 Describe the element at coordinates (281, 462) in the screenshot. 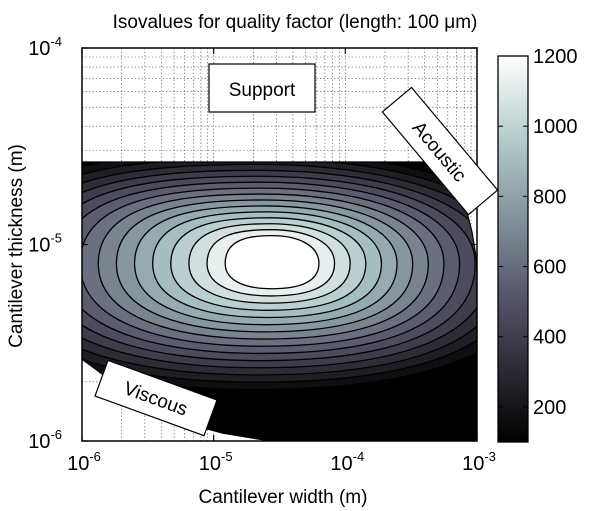

I see `x-tick-labels: 10⁻⁶ 10⁻⁵ 10⁻⁴ 10⁻³` at that location.